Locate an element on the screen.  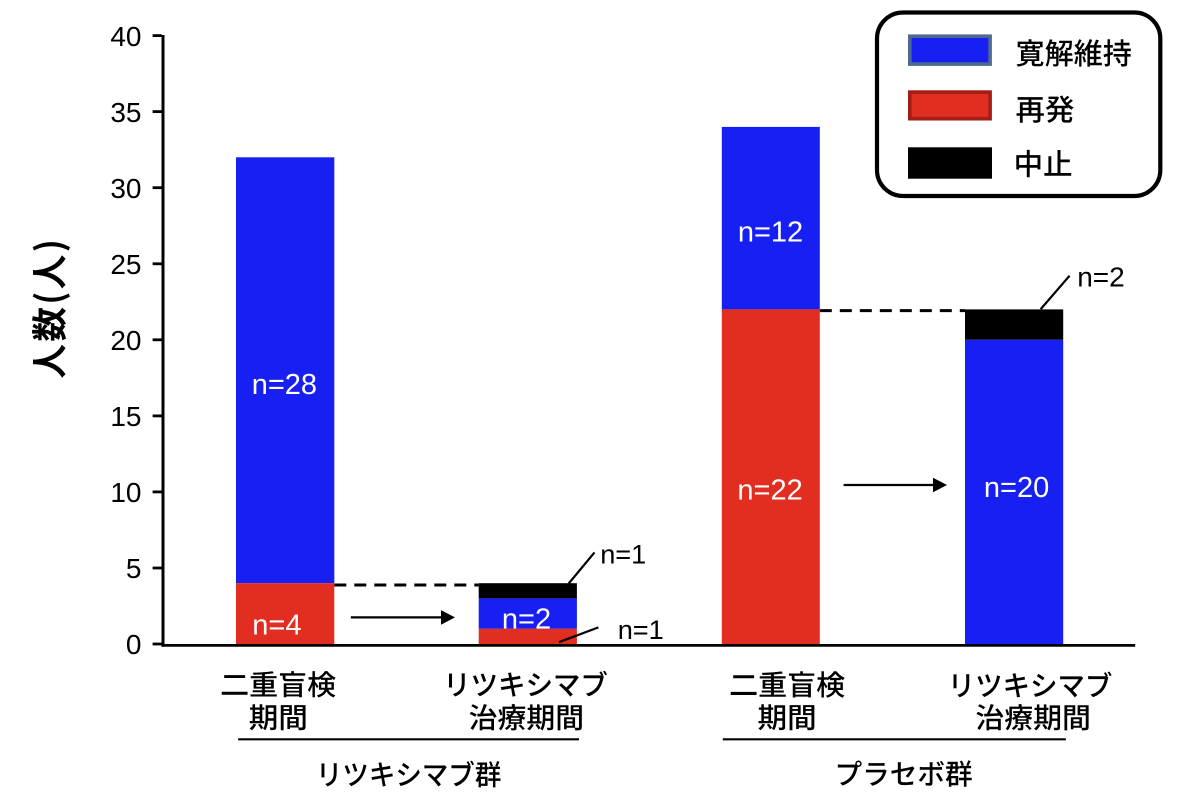
svg-text: n=22 is located at coordinates (769, 491).